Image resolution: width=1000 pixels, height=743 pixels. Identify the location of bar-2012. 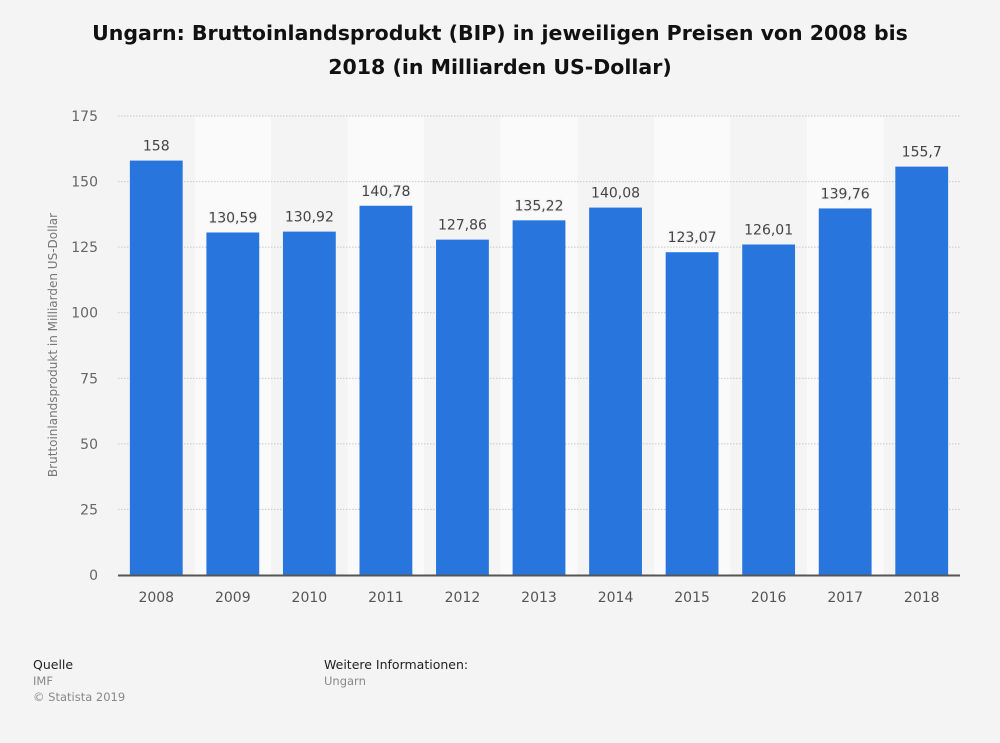
(462, 407).